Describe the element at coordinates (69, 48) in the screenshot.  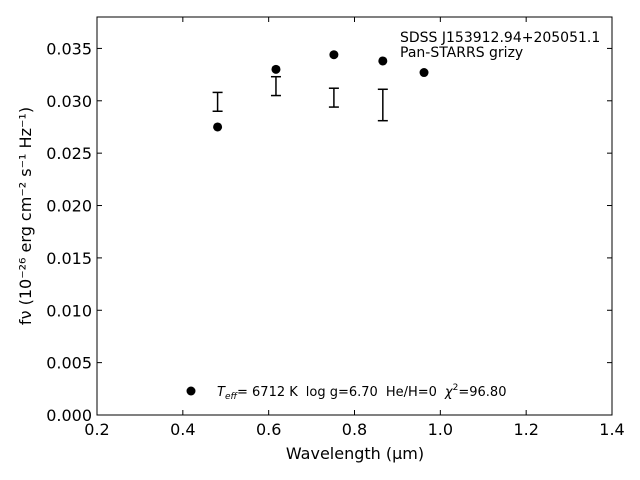
I see `y-tick-label: 0.035` at that location.